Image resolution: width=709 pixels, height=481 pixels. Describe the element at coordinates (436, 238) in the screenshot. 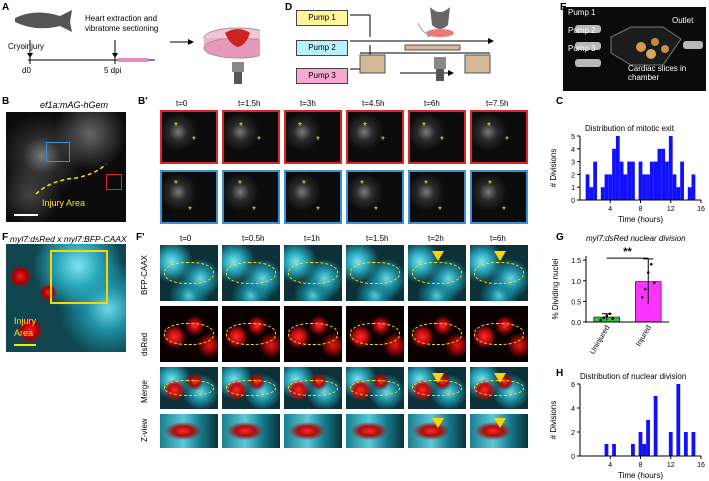

I see `fp-time-label: t=2h` at that location.